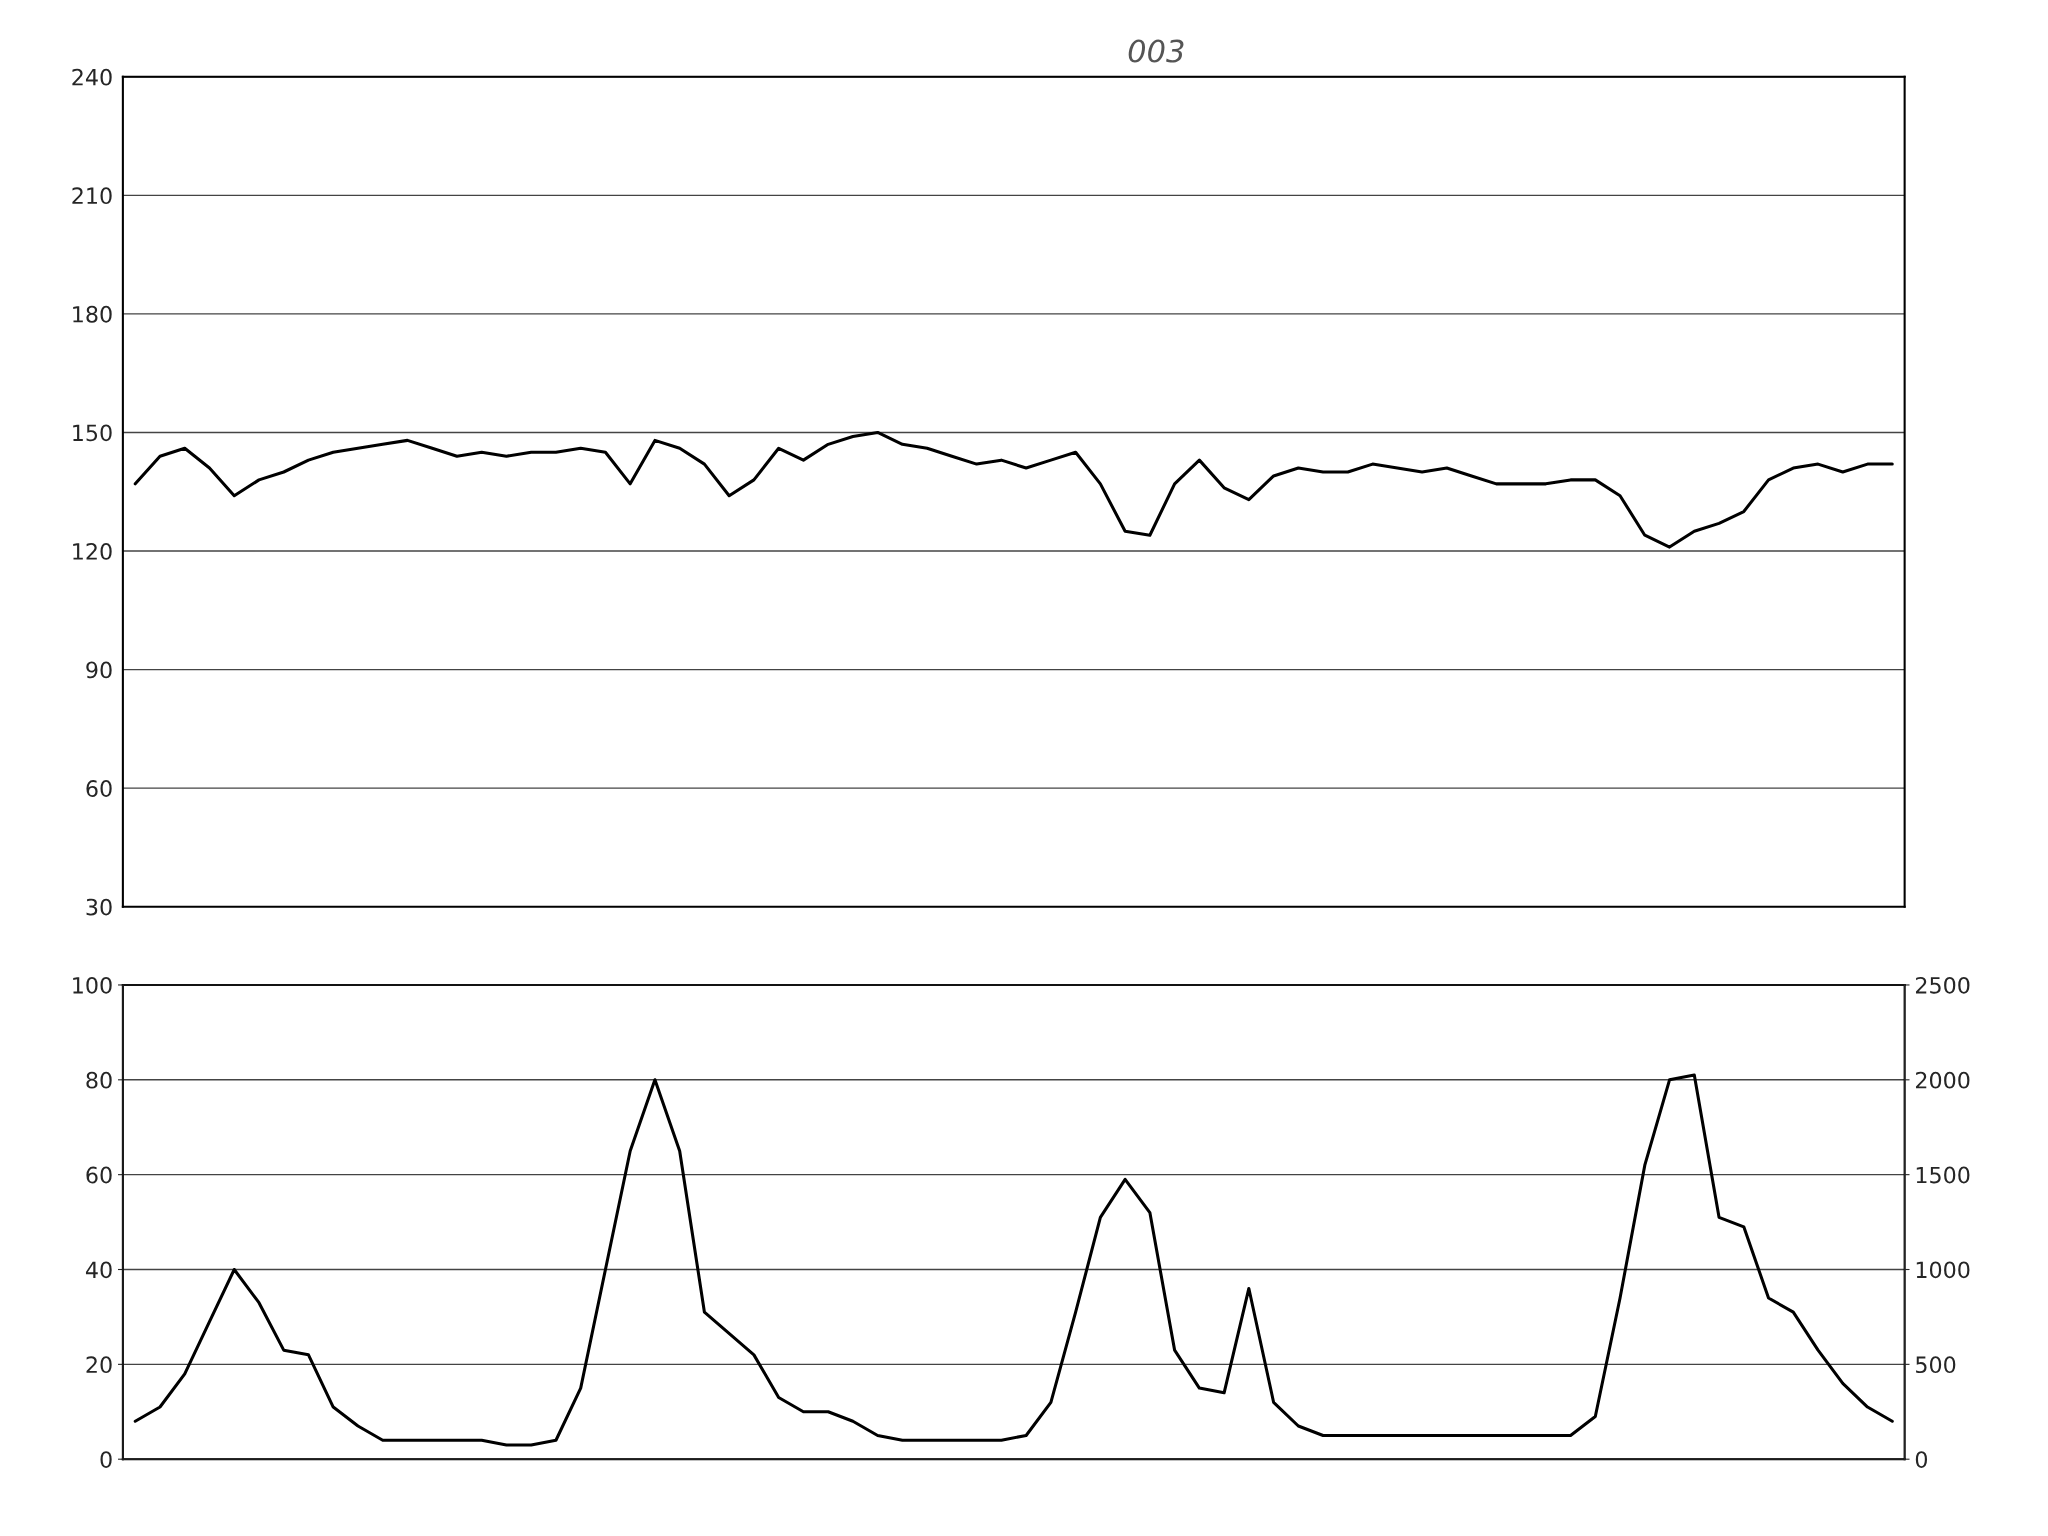 This screenshot has width=2048, height=1536. I want to click on text: 003, so click(1156, 51).